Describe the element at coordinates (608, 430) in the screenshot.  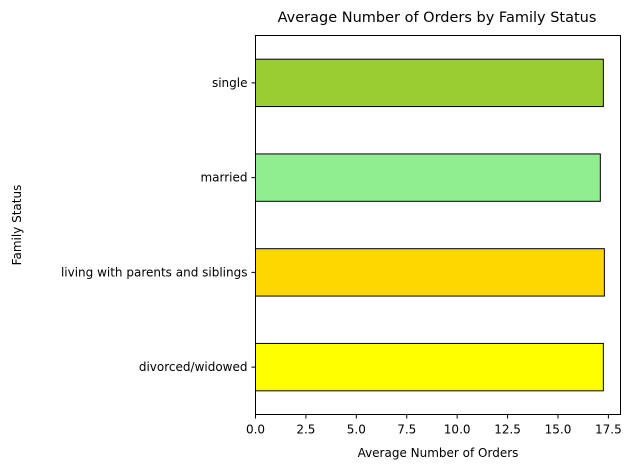
I see `x-tick-label: 17.5` at that location.